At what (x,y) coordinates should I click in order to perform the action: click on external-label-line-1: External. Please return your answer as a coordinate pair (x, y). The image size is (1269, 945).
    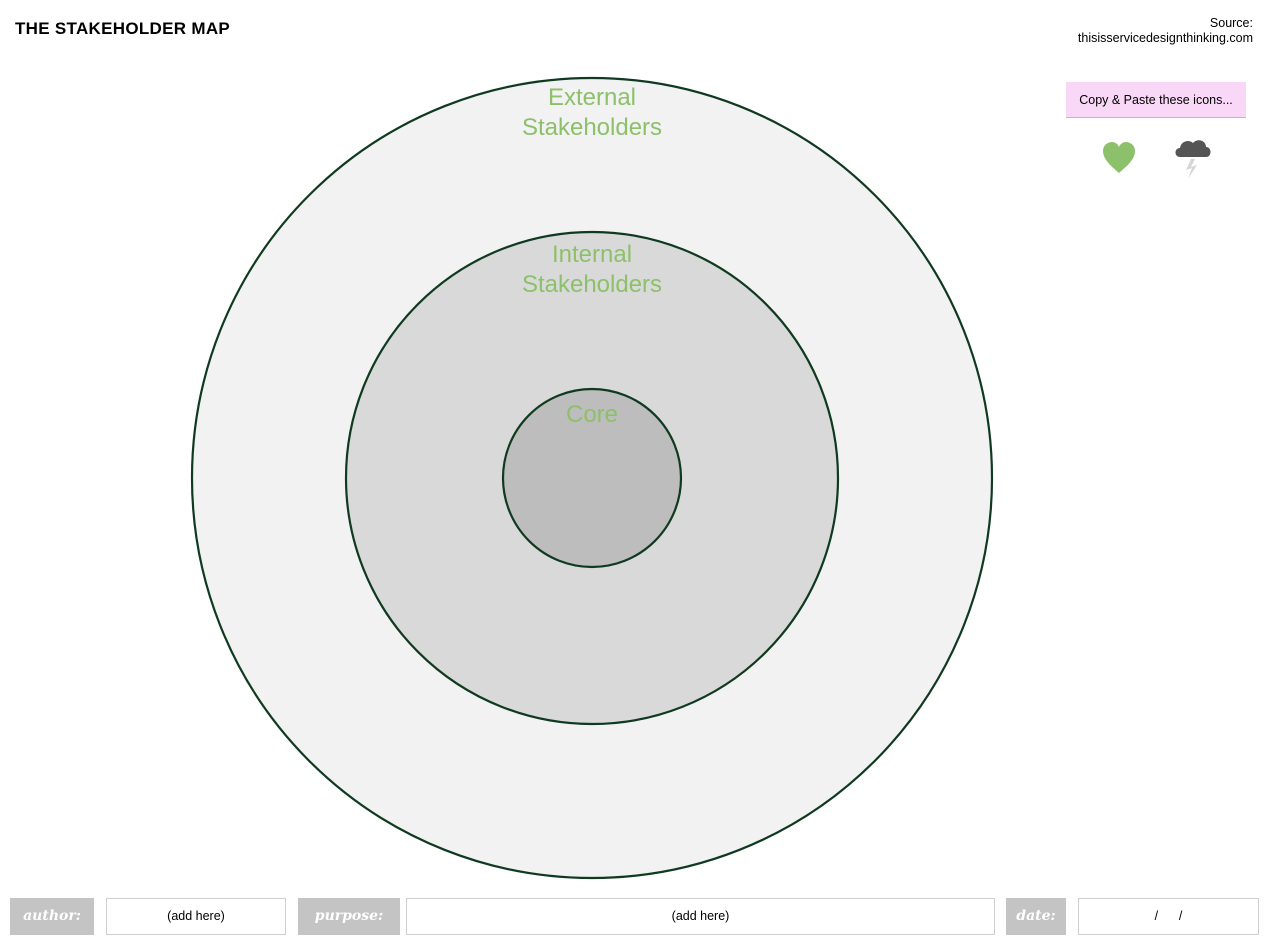
    Looking at the image, I should click on (592, 97).